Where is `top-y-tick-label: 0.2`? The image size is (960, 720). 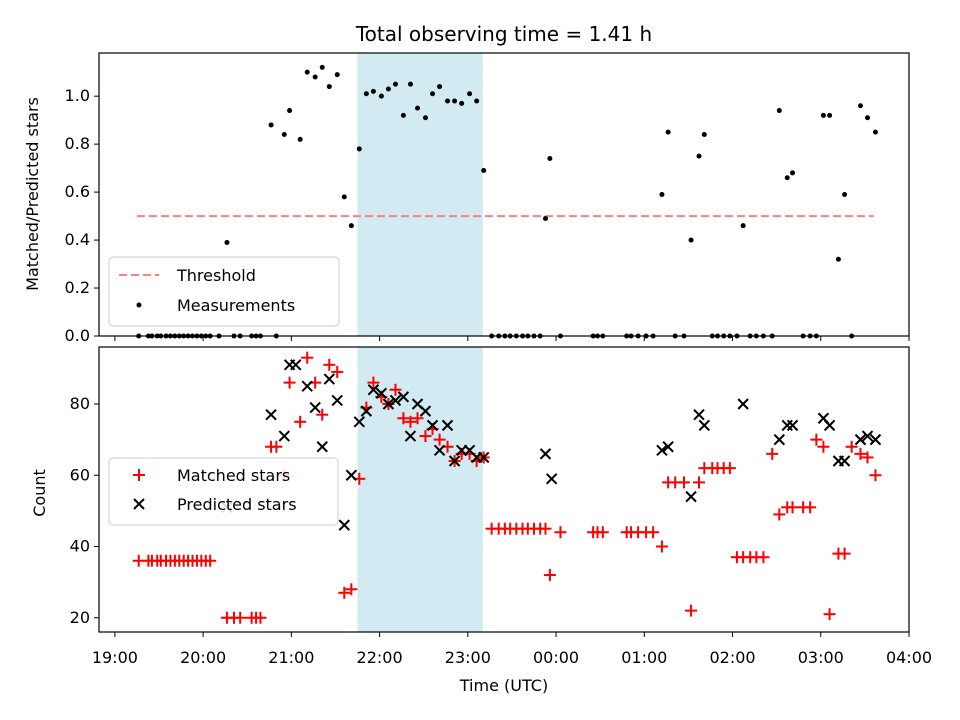
top-y-tick-label: 0.2 is located at coordinates (77, 287).